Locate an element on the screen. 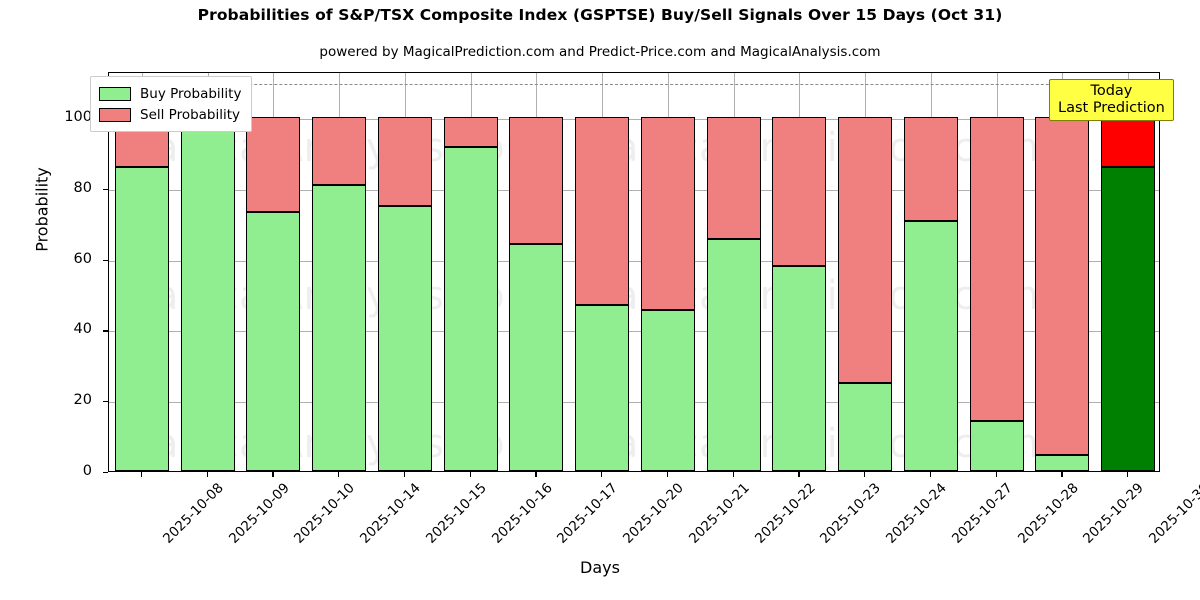  x-tick-label: 2025-10-28 is located at coordinates (1048, 513).